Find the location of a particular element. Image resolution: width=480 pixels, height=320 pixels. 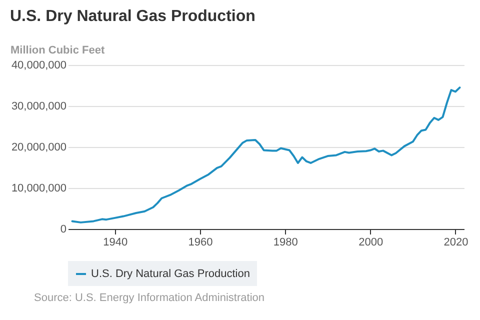

y-tick-label: 20,000,000 is located at coordinates (38, 148).